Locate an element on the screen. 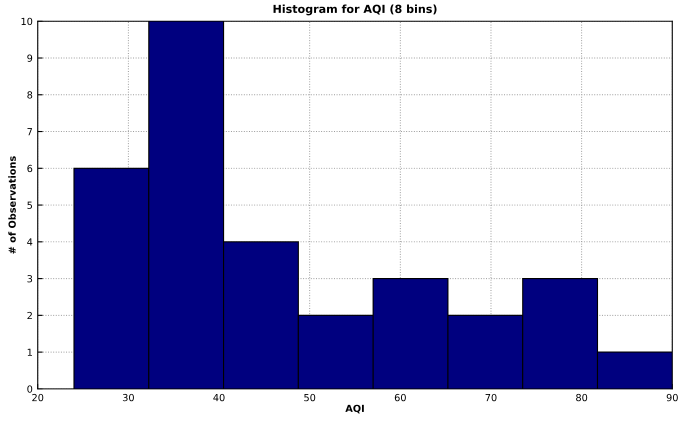 This screenshot has height=425, width=686. x-tick-label: 60 is located at coordinates (400, 398).